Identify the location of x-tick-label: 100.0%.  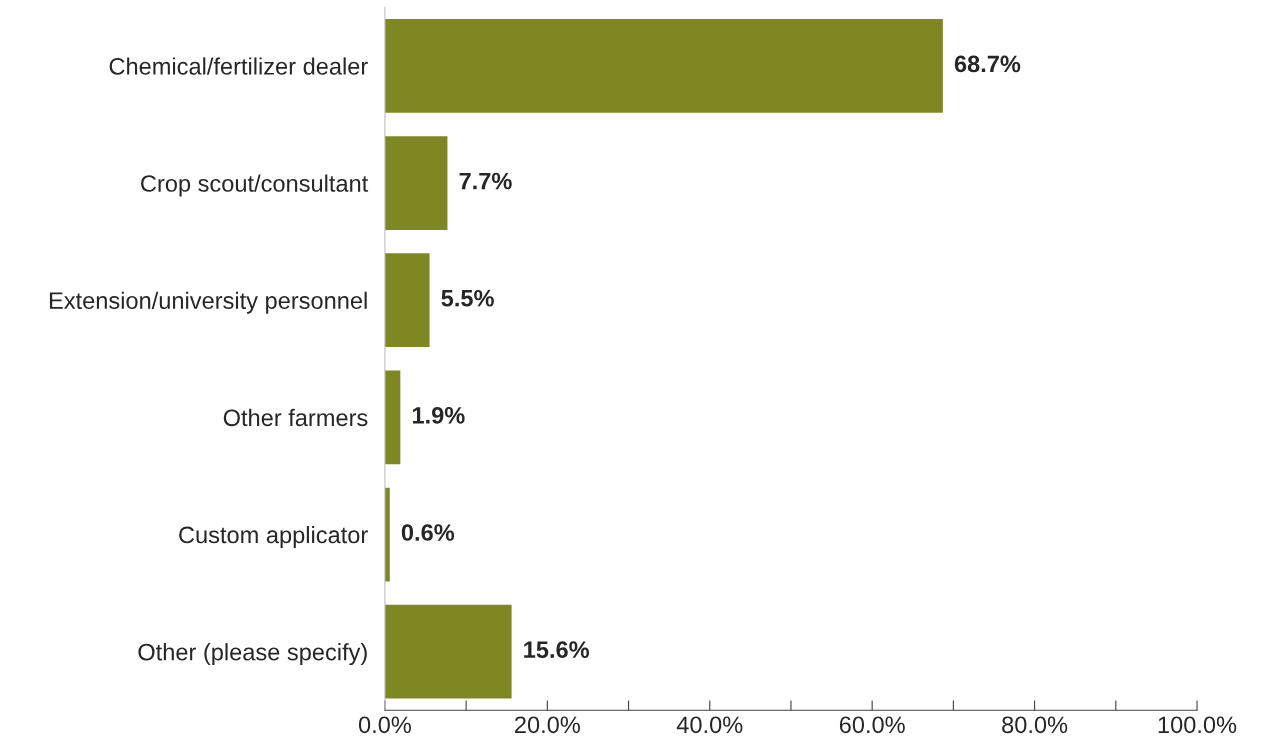
(1197, 725).